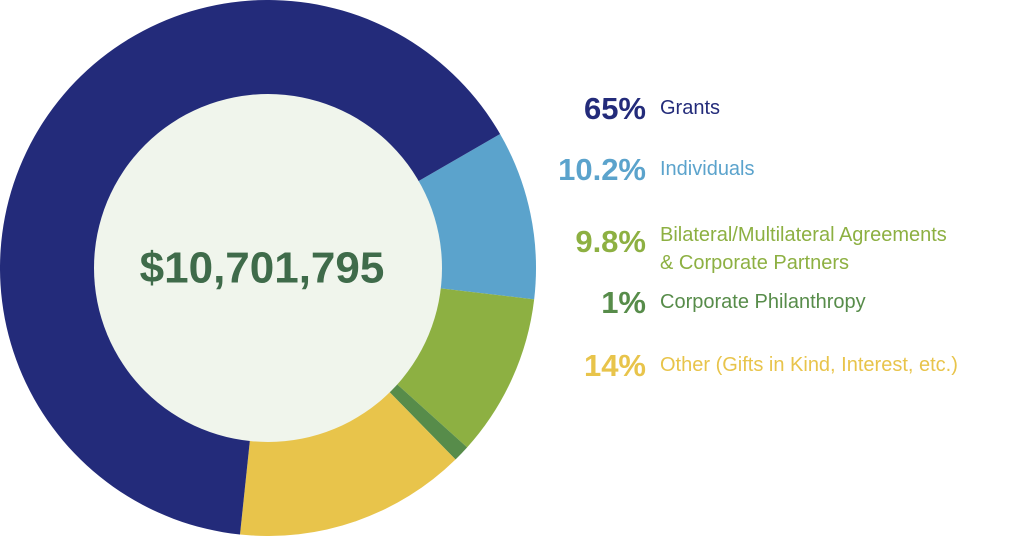  What do you see at coordinates (262, 268) in the screenshot?
I see `total-amount-label: $10,701,795` at bounding box center [262, 268].